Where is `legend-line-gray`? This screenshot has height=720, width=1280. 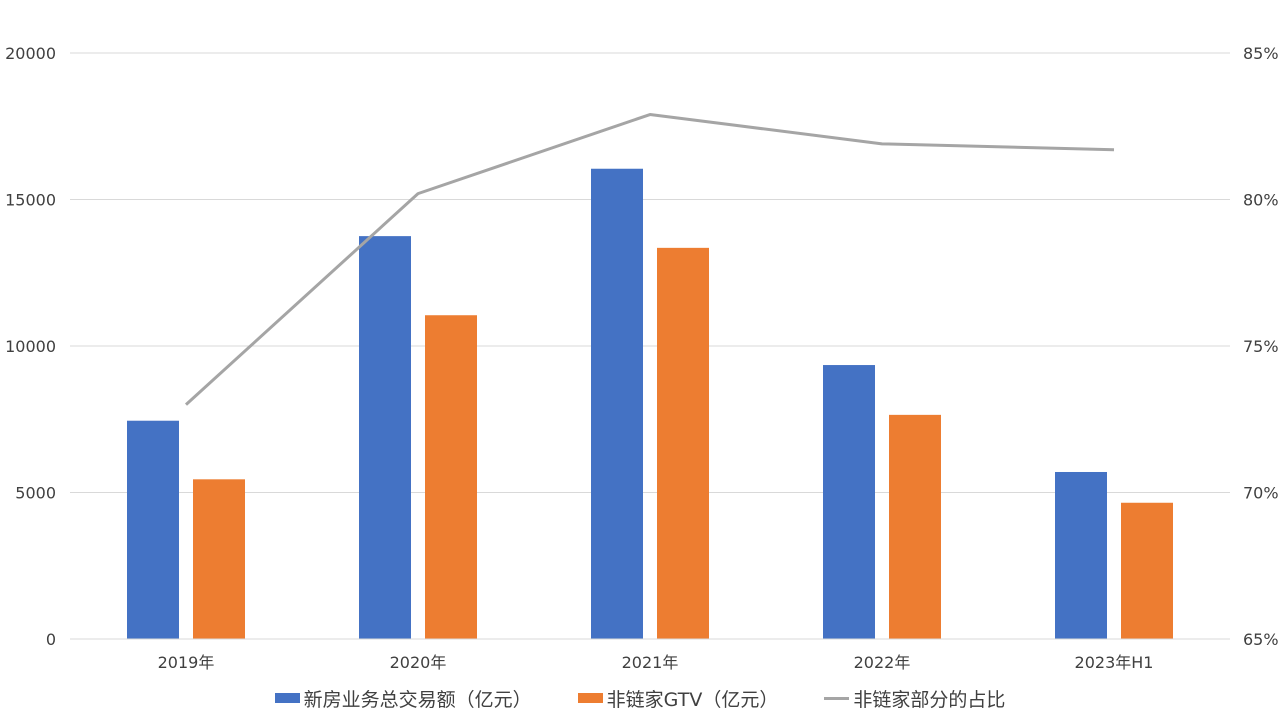 legend-line-gray is located at coordinates (837, 698).